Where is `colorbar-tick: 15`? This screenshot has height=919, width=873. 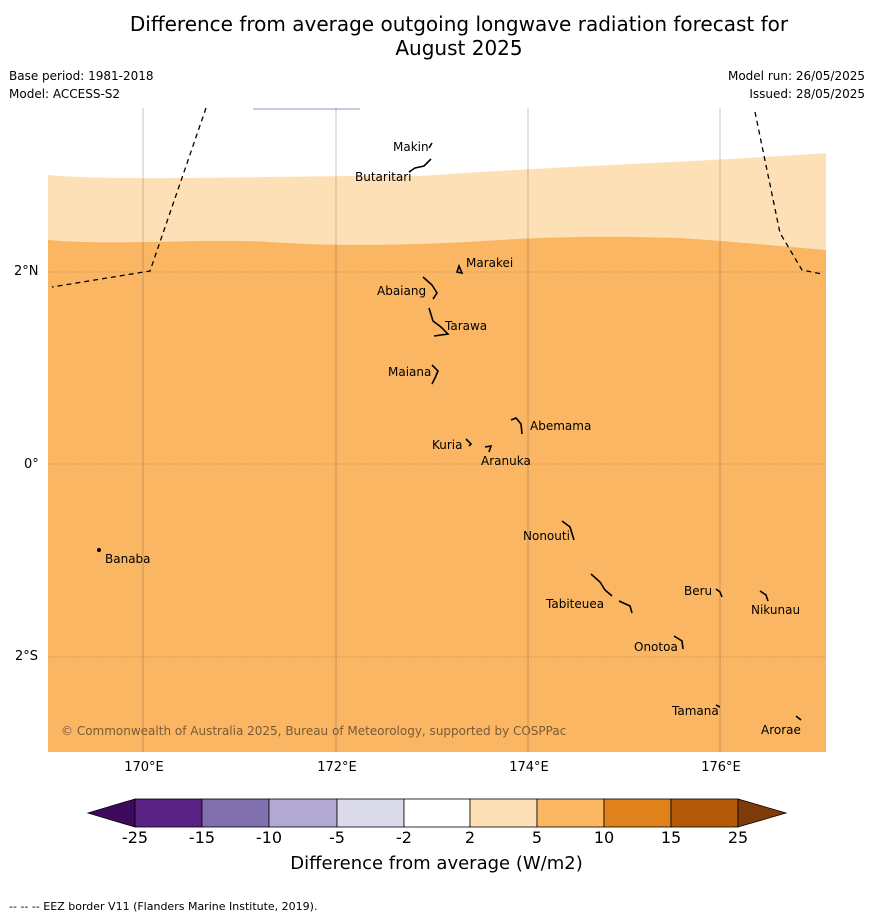 colorbar-tick: 15 is located at coordinates (671, 837).